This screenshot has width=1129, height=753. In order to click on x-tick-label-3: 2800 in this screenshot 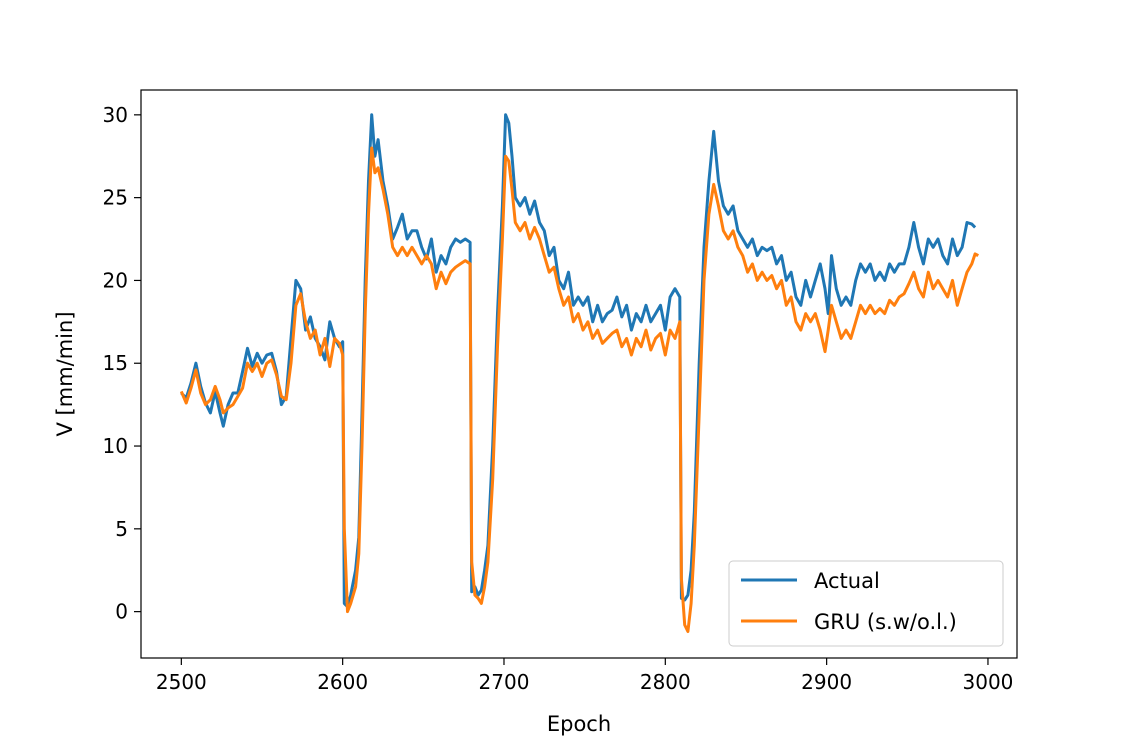, I will do `click(665, 682)`.